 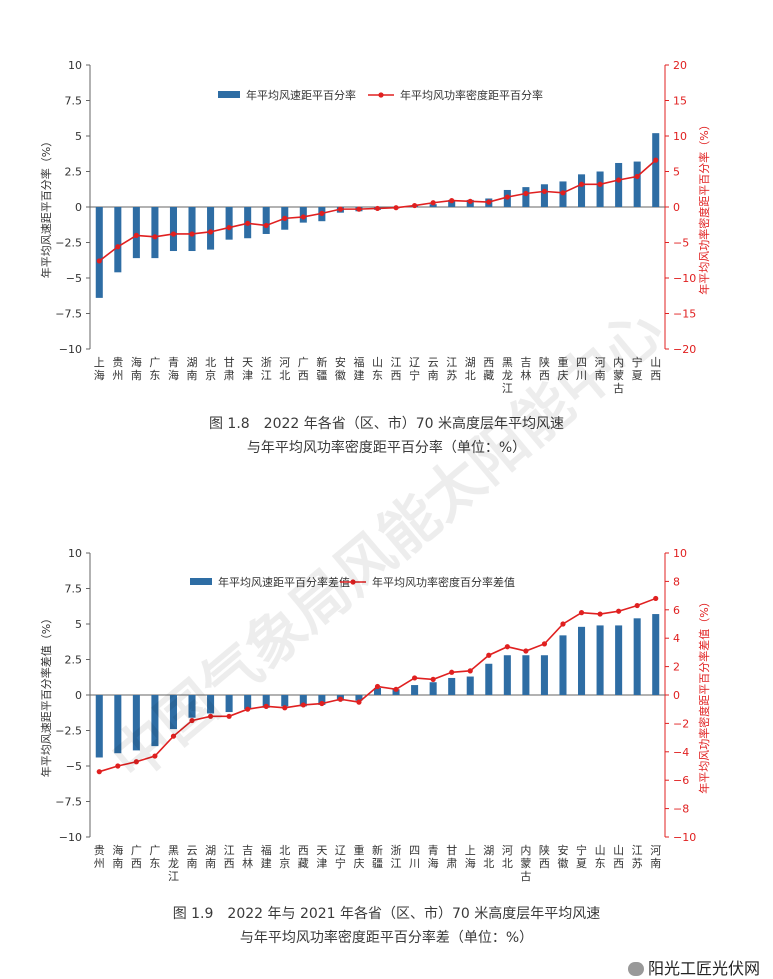 What do you see at coordinates (117, 856) in the screenshot?
I see `category-label: 海南` at bounding box center [117, 856].